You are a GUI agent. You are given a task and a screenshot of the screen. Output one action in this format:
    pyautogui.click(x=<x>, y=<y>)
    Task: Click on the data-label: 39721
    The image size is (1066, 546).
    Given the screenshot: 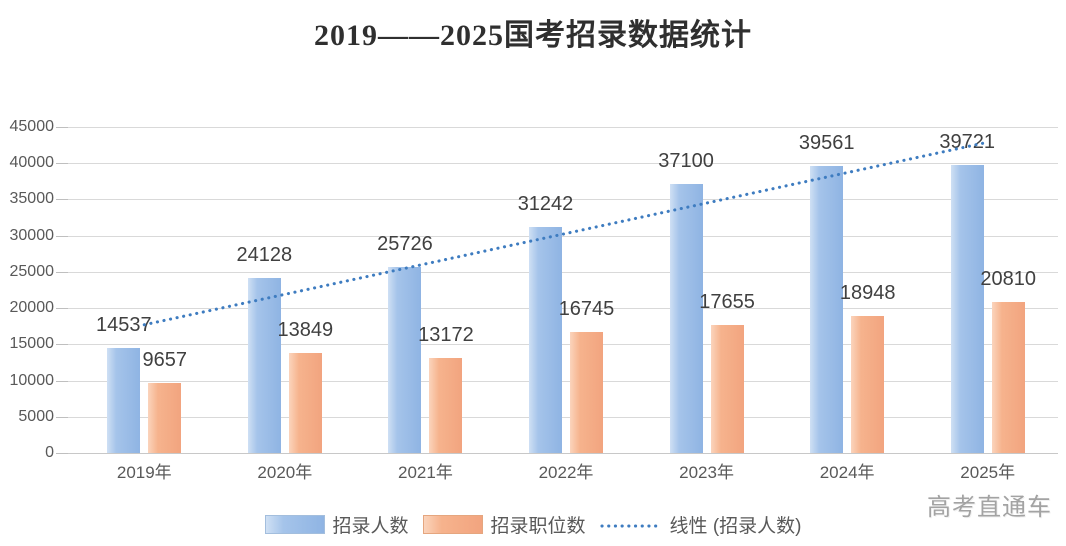 What is the action you would take?
    pyautogui.click(x=967, y=142)
    